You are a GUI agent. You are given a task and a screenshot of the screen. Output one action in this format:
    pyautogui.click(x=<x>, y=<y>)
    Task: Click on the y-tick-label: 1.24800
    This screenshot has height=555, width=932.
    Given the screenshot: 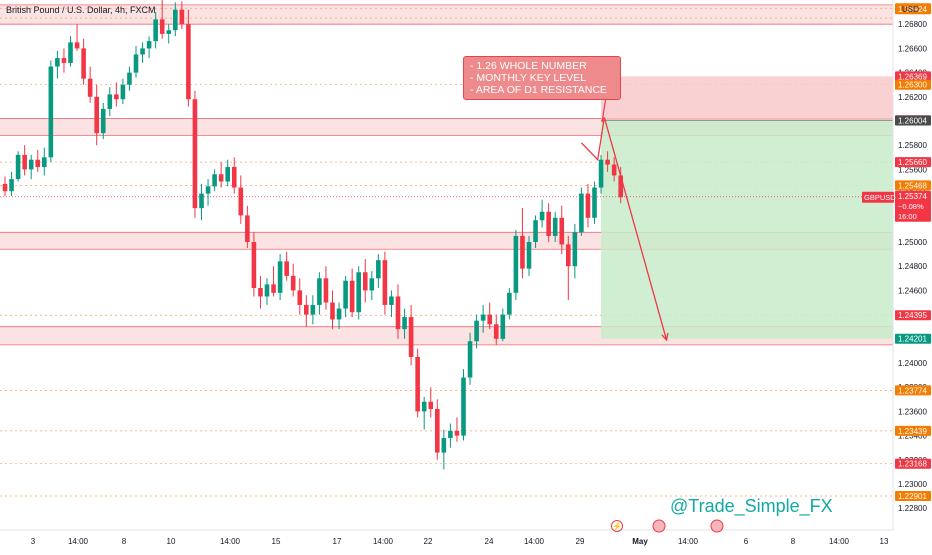 What is the action you would take?
    pyautogui.click(x=912, y=266)
    